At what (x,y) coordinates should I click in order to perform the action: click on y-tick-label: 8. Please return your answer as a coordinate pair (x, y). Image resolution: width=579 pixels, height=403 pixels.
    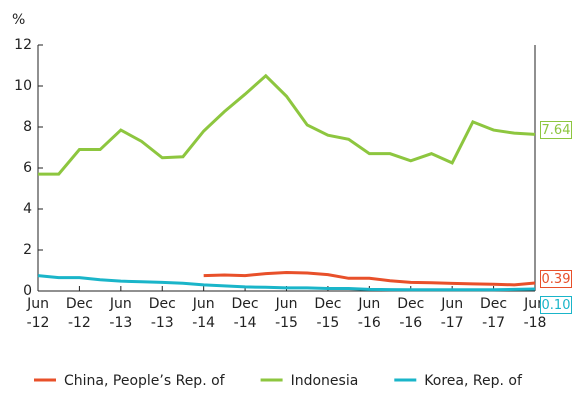
    Looking at the image, I should click on (27, 127).